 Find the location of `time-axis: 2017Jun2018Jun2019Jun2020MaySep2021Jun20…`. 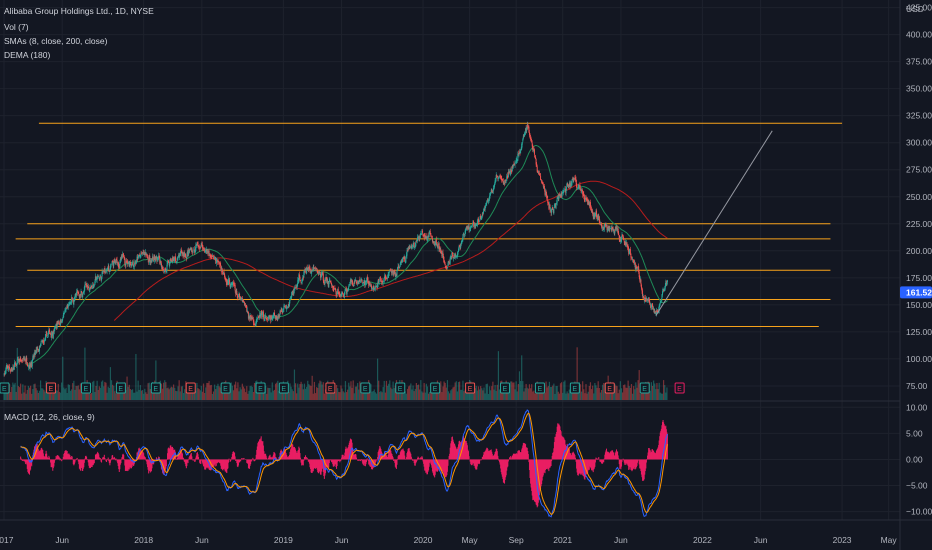

time-axis: 2017Jun2018Jun2019Jun2020MaySep2021Jun20… is located at coordinates (448, 540).